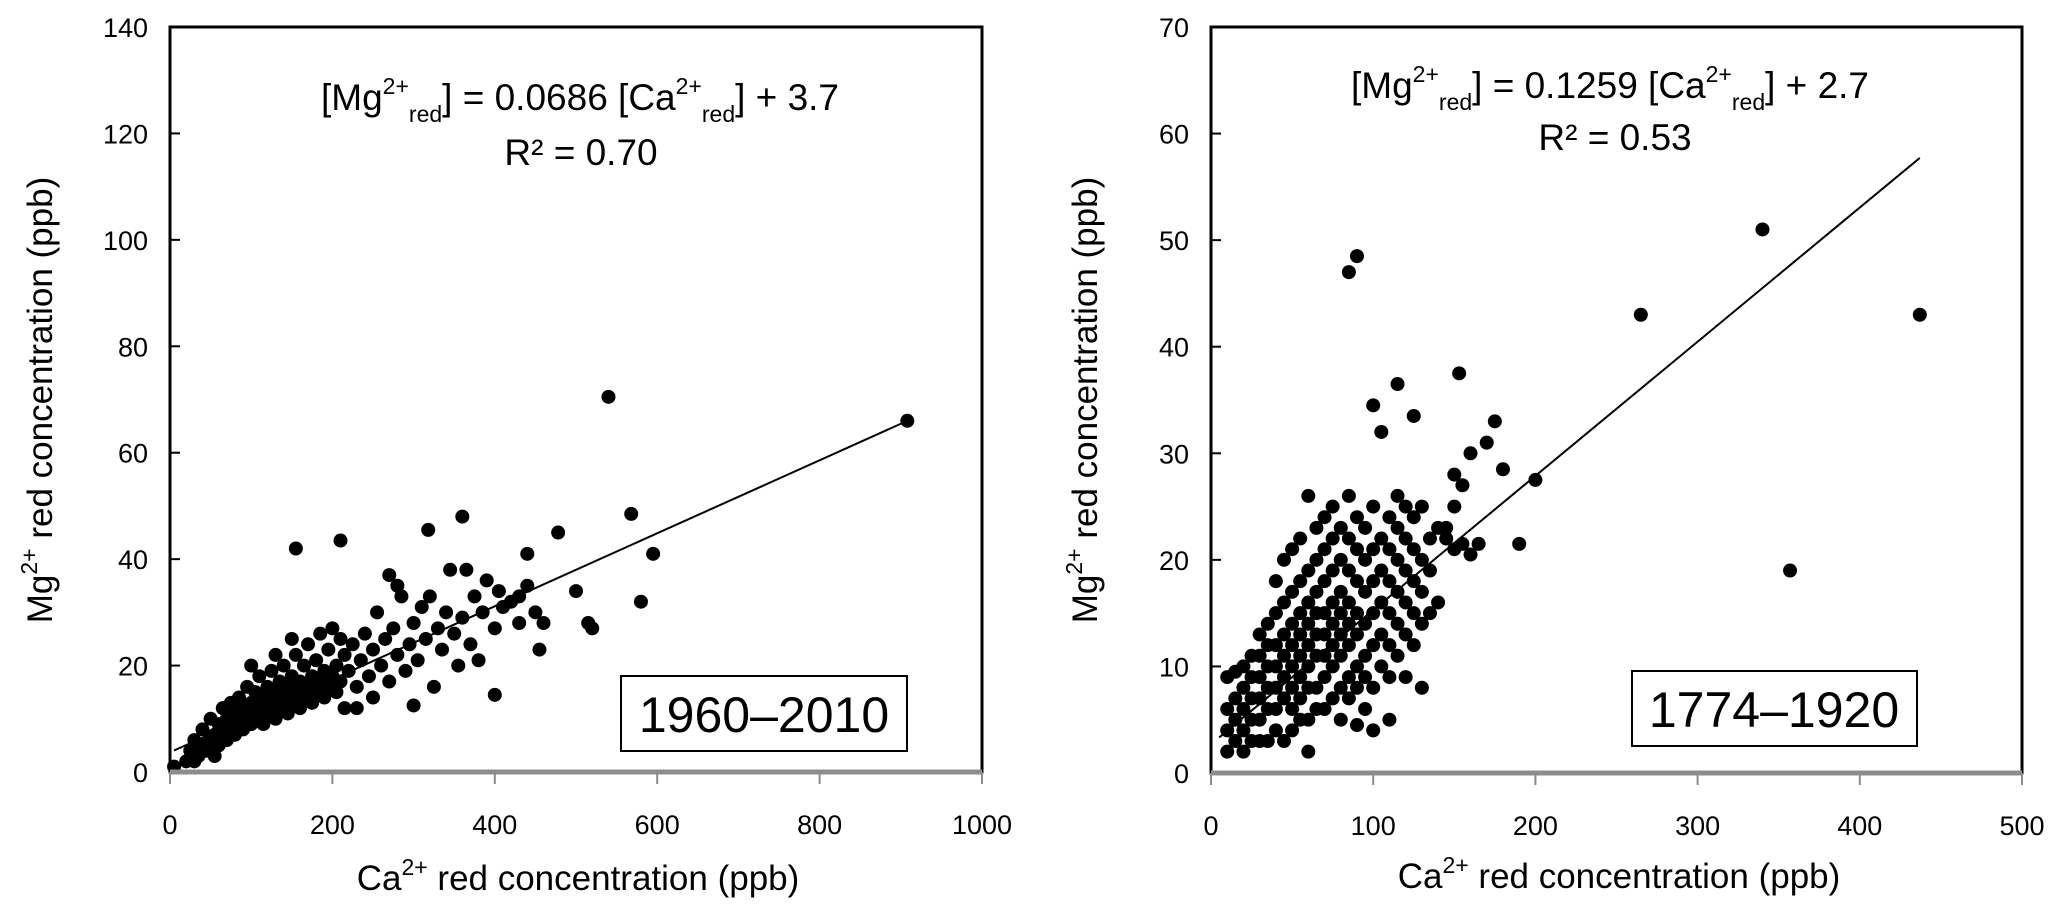  I want to click on r-squared: R² = 0.53, so click(1614, 137).